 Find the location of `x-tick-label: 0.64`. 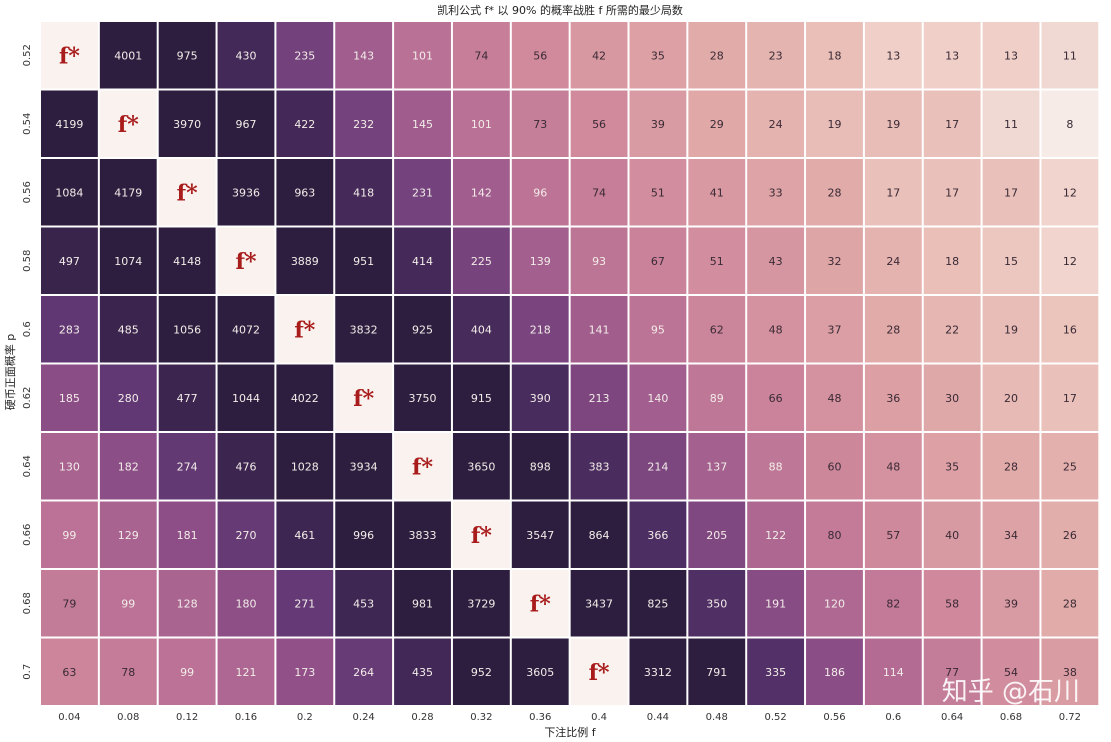

x-tick-label: 0.64 is located at coordinates (952, 717).